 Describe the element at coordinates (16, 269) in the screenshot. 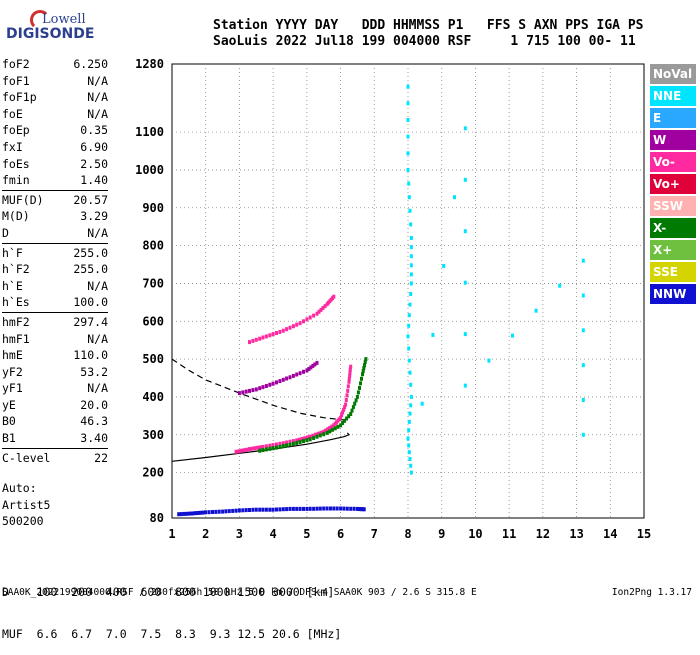

I see `param-key: h`F2` at that location.